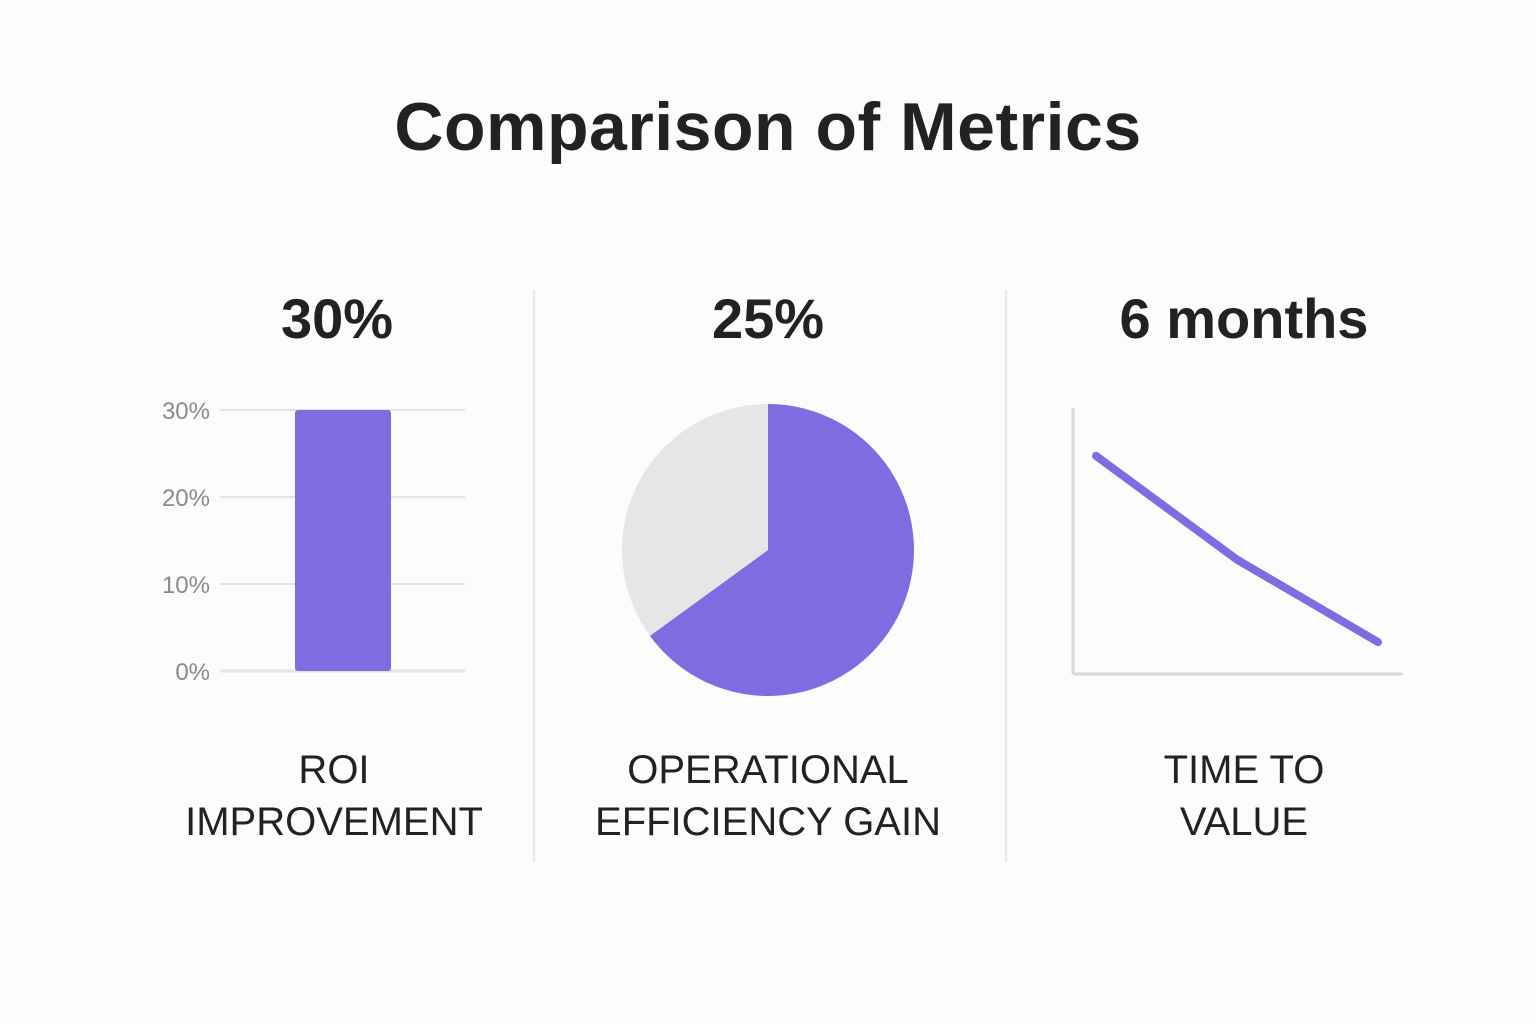 The width and height of the screenshot is (1536, 1024). What do you see at coordinates (334, 796) in the screenshot?
I see `roi-label: ROI IMPROVEMENT` at bounding box center [334, 796].